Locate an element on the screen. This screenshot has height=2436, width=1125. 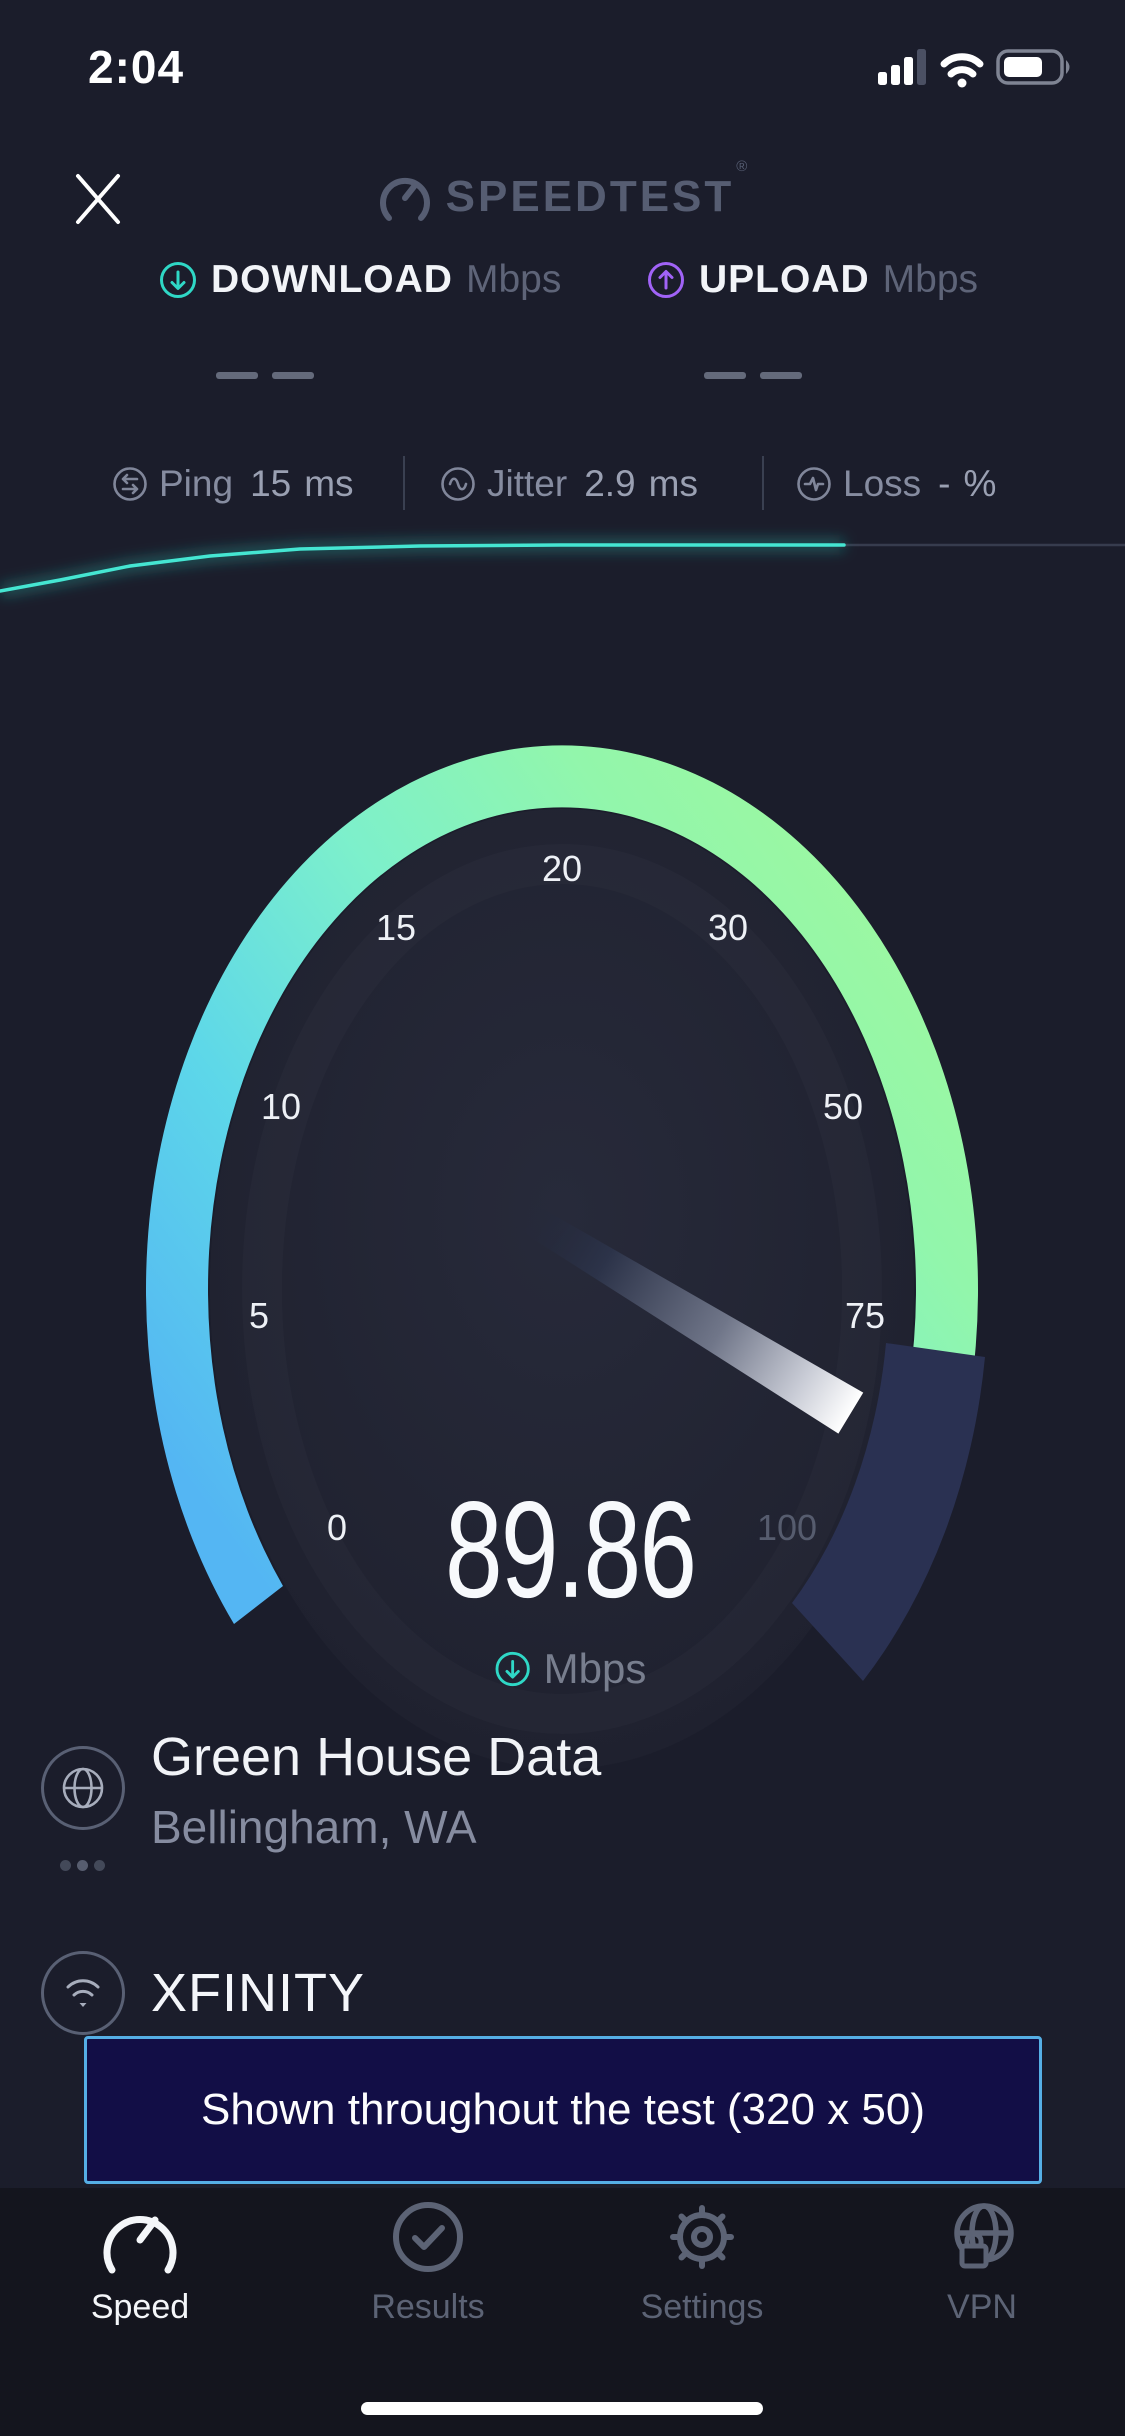
vpn-tab-icon is located at coordinates (984, 2236).